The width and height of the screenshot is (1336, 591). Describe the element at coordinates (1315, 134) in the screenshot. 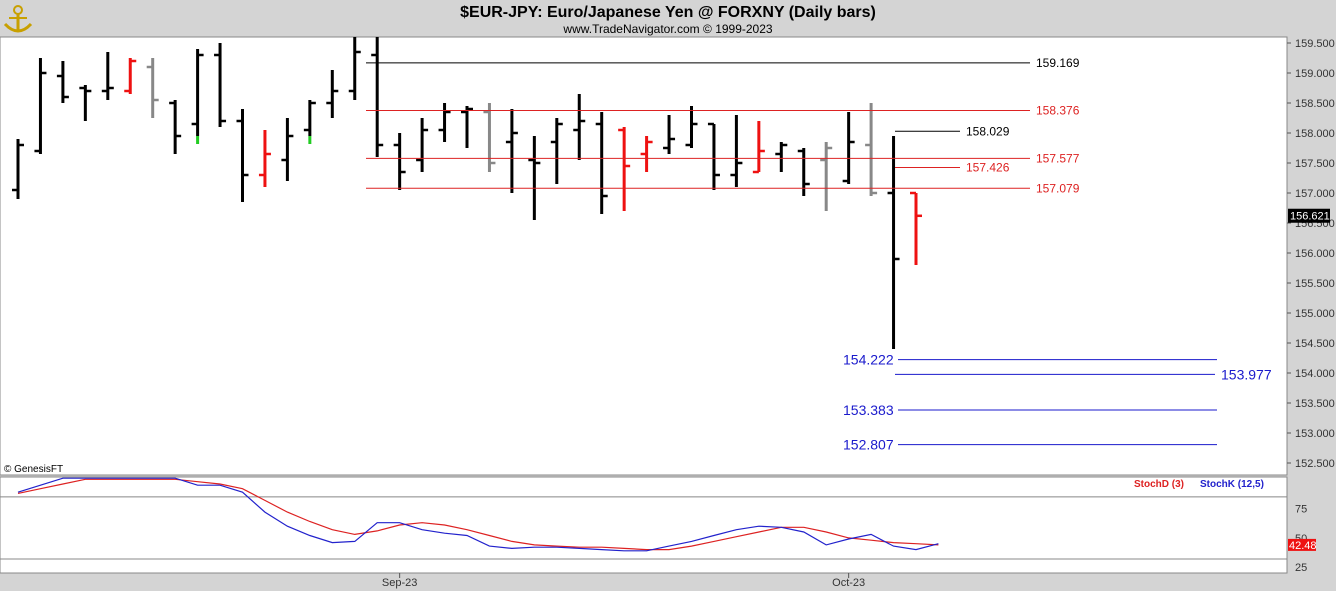

I see `price-tick-label: 158.000` at that location.